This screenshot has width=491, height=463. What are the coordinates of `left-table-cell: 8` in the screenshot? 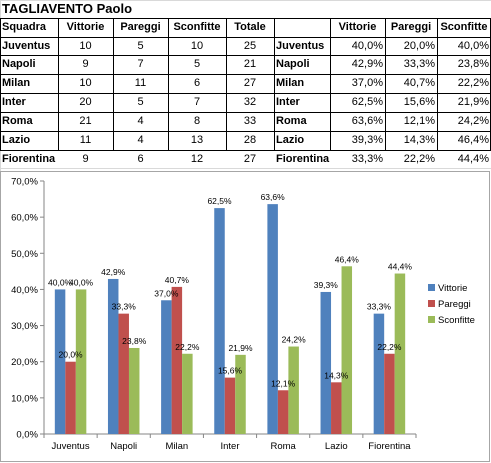 It's located at (197, 120).